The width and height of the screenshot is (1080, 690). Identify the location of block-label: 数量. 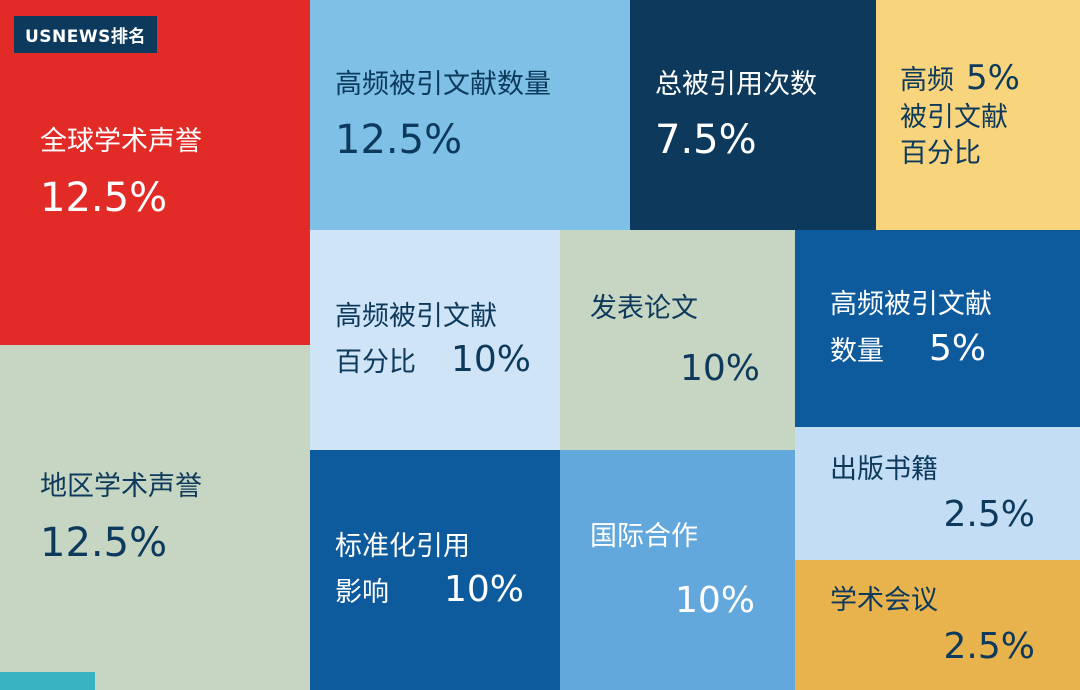
(857, 351).